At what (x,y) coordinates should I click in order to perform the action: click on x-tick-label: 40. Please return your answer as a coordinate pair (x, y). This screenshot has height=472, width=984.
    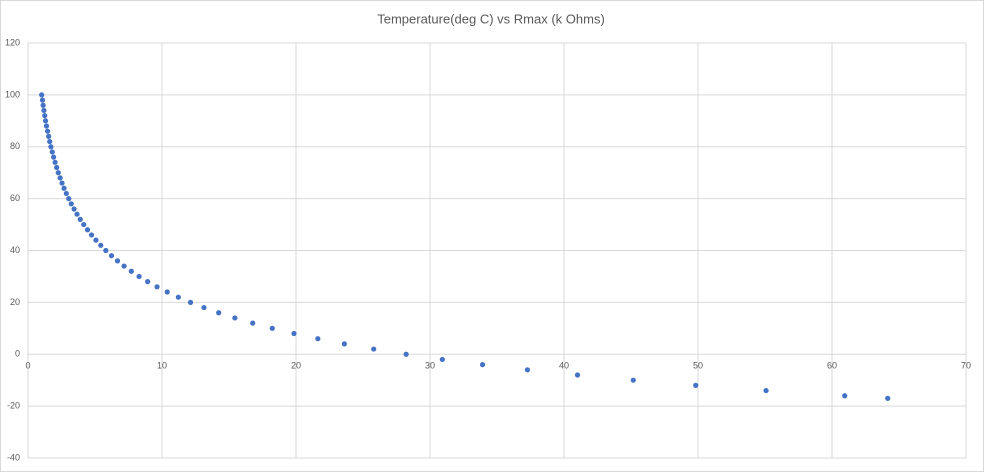
    Looking at the image, I should click on (564, 366).